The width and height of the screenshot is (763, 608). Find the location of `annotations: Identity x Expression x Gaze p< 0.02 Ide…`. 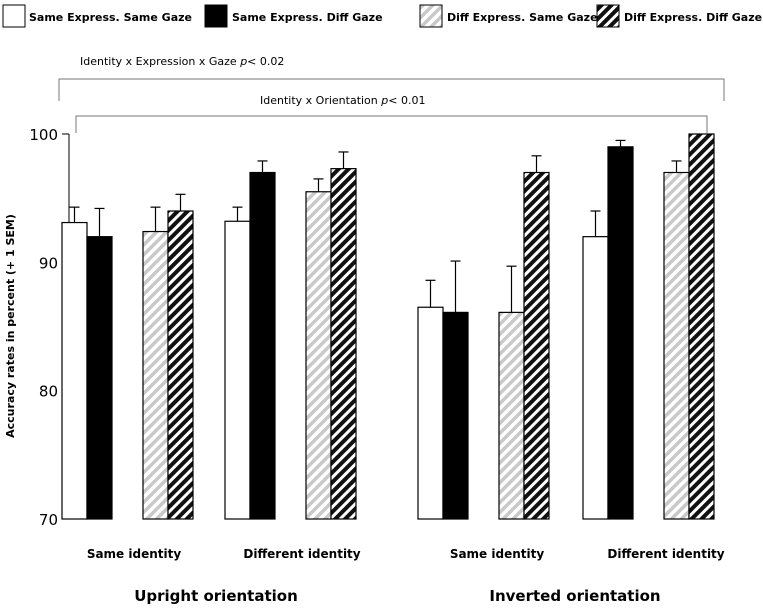

annotations: Identity x Expression x Gaze p< 0.02 Ide… is located at coordinates (391, 94).